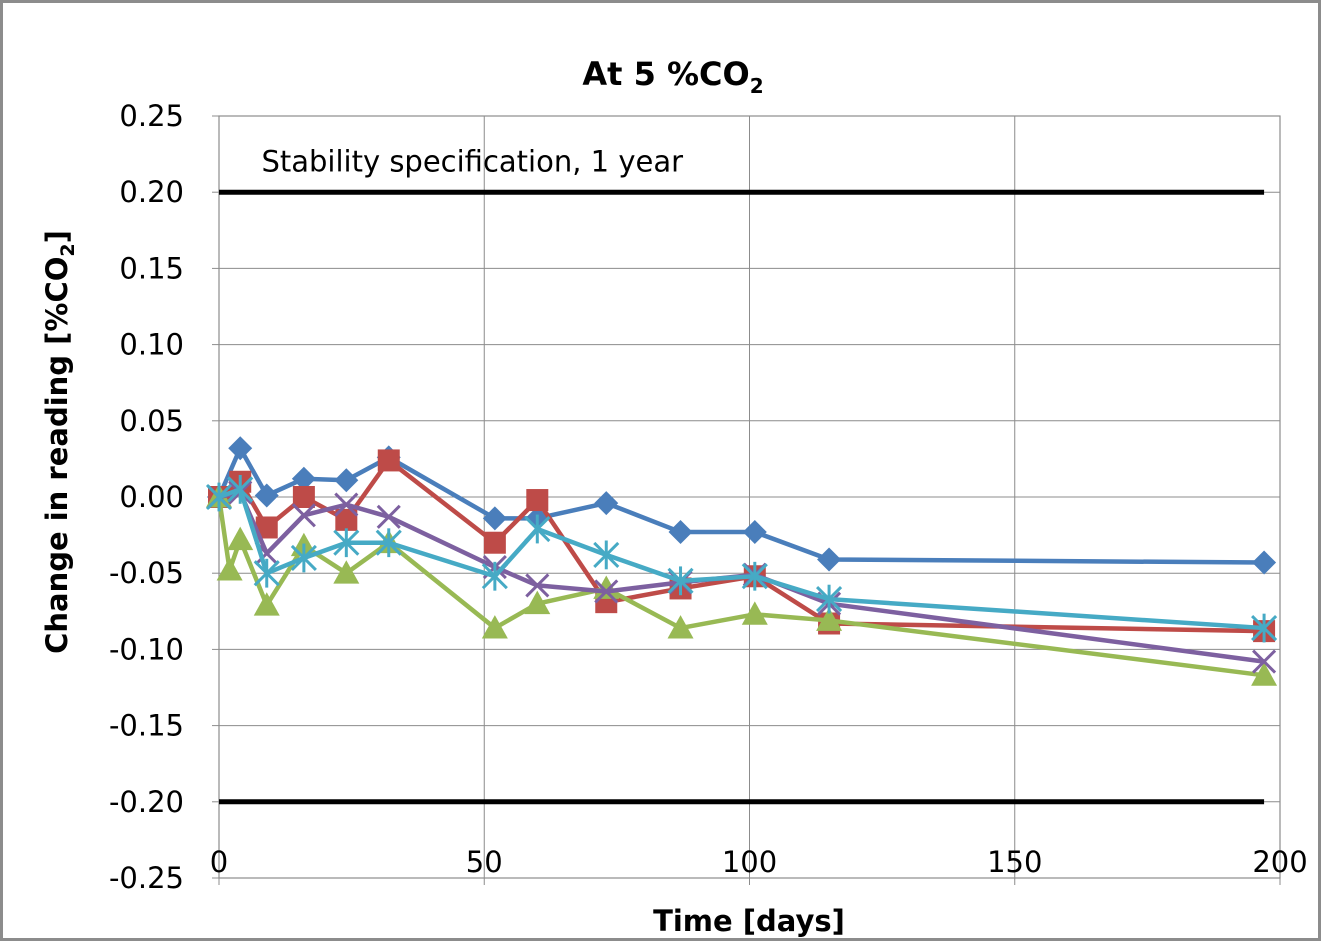 This screenshot has height=944, width=1321. Describe the element at coordinates (146, 802) in the screenshot. I see `y-tick-label: -0.20` at that location.